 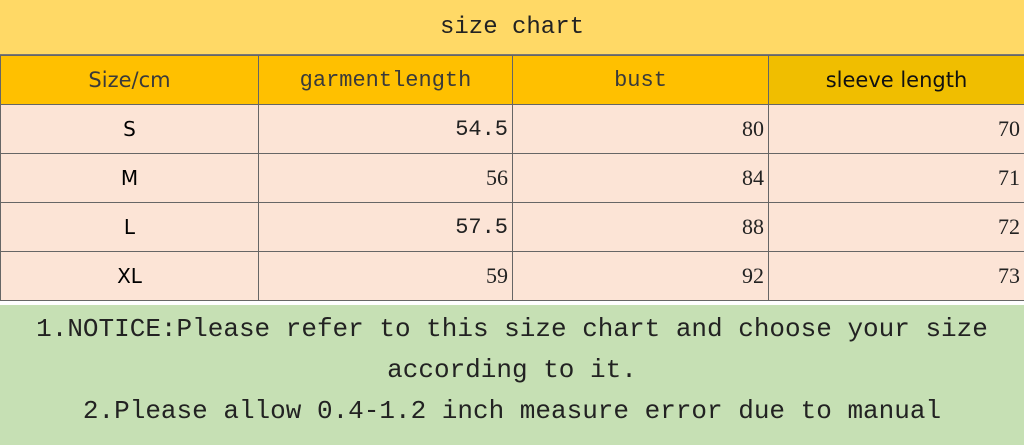 I want to click on sleeve-length-cell: 72, so click(x=896, y=227).